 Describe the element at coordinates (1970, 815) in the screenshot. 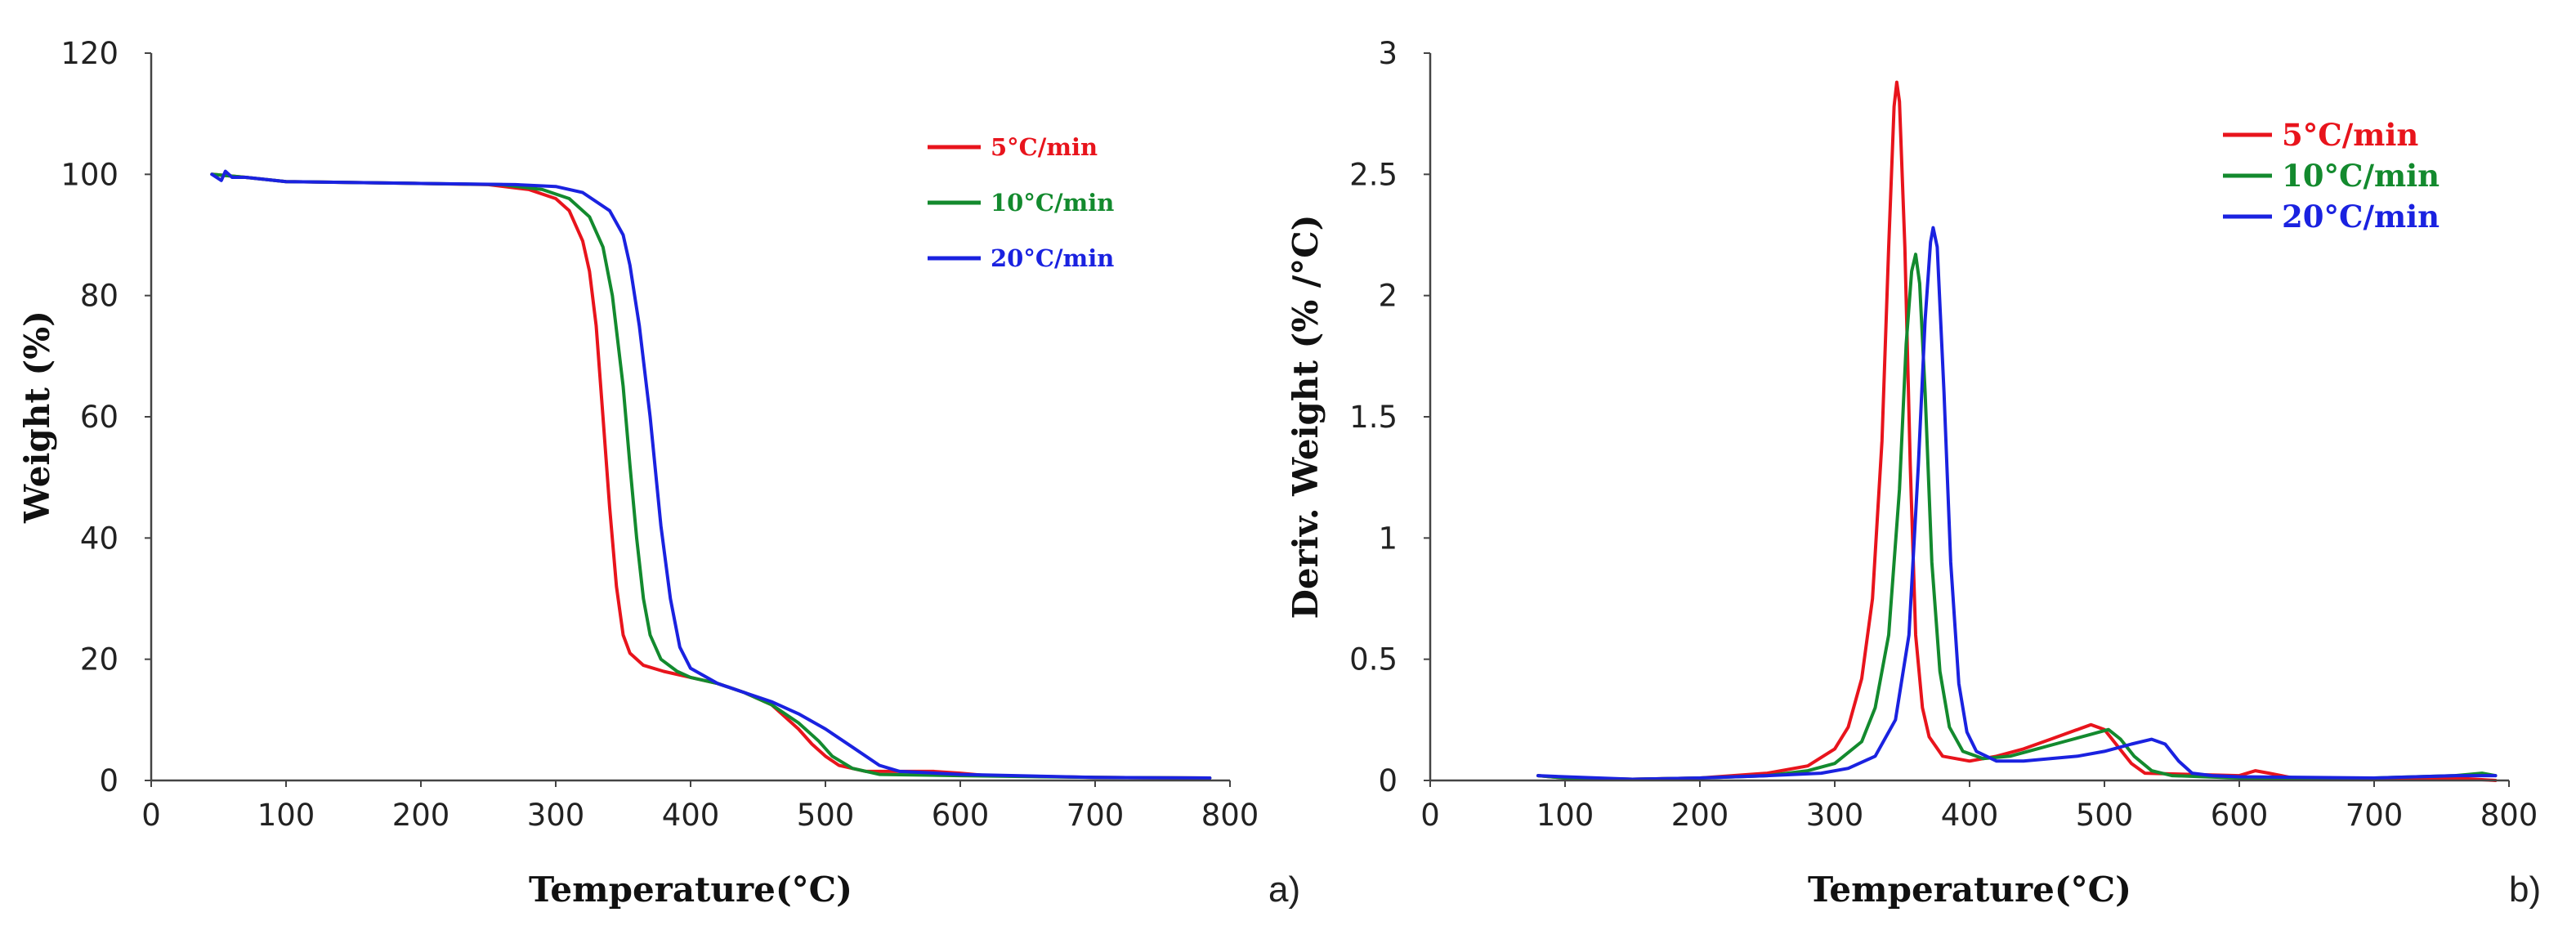

I see `panel-b-x-tick-label: 400` at that location.